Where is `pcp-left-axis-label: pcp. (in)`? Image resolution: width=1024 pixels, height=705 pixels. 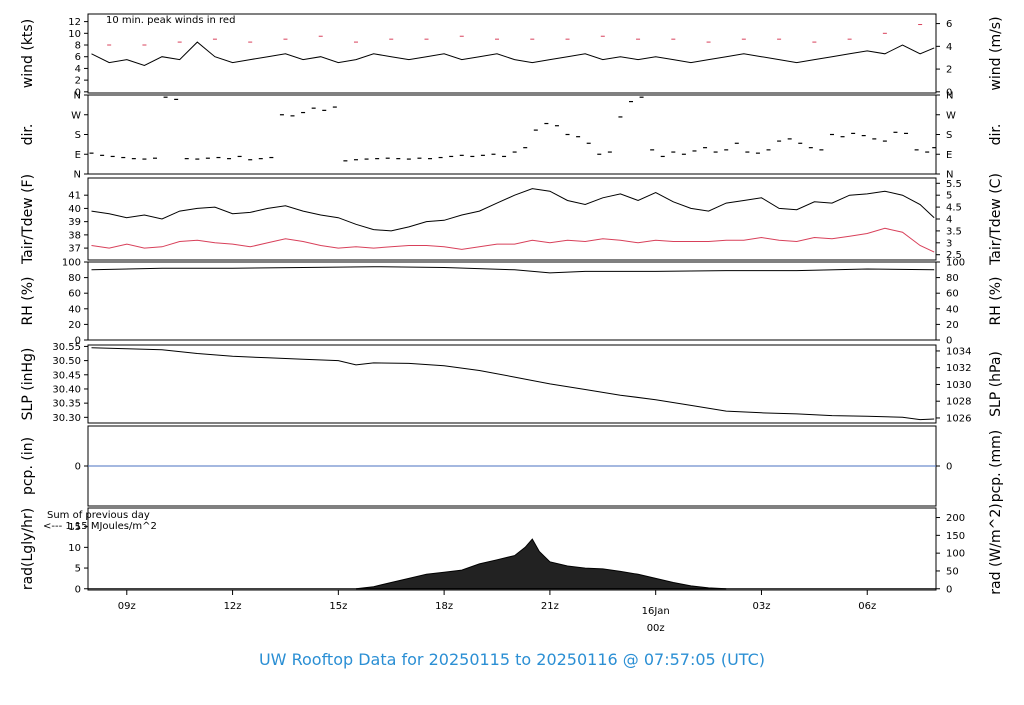
pcp-left-axis-label: pcp. (in) is located at coordinates (28, 466).